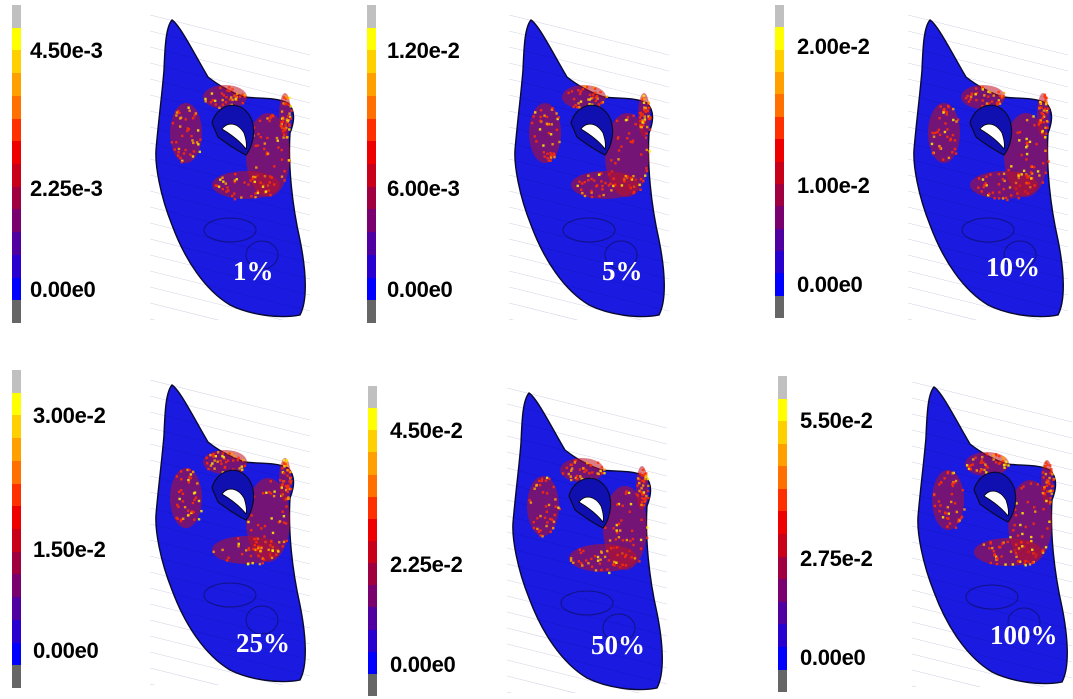 Image resolution: width=1073 pixels, height=699 pixels. Describe the element at coordinates (230, 230) in the screenshot. I see `socket-outline` at that location.